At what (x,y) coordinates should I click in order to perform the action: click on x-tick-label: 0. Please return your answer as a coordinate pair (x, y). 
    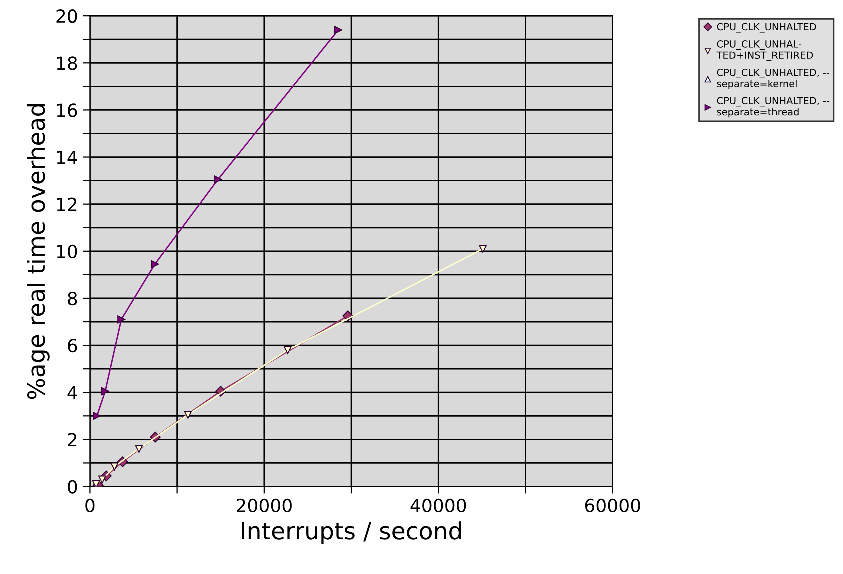
    Looking at the image, I should click on (90, 505).